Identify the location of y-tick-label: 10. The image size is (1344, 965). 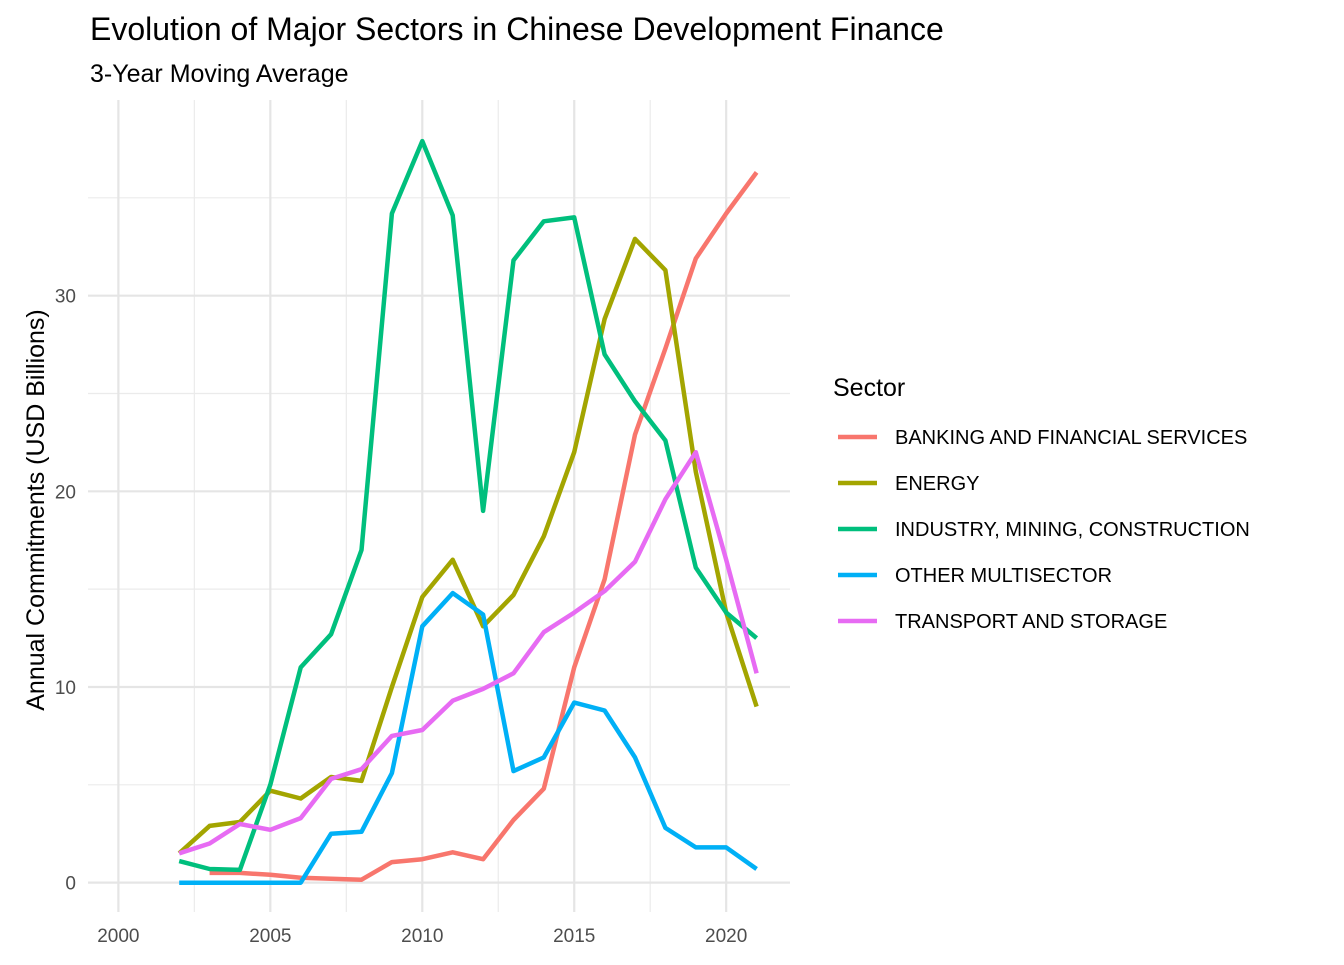
(65, 688).